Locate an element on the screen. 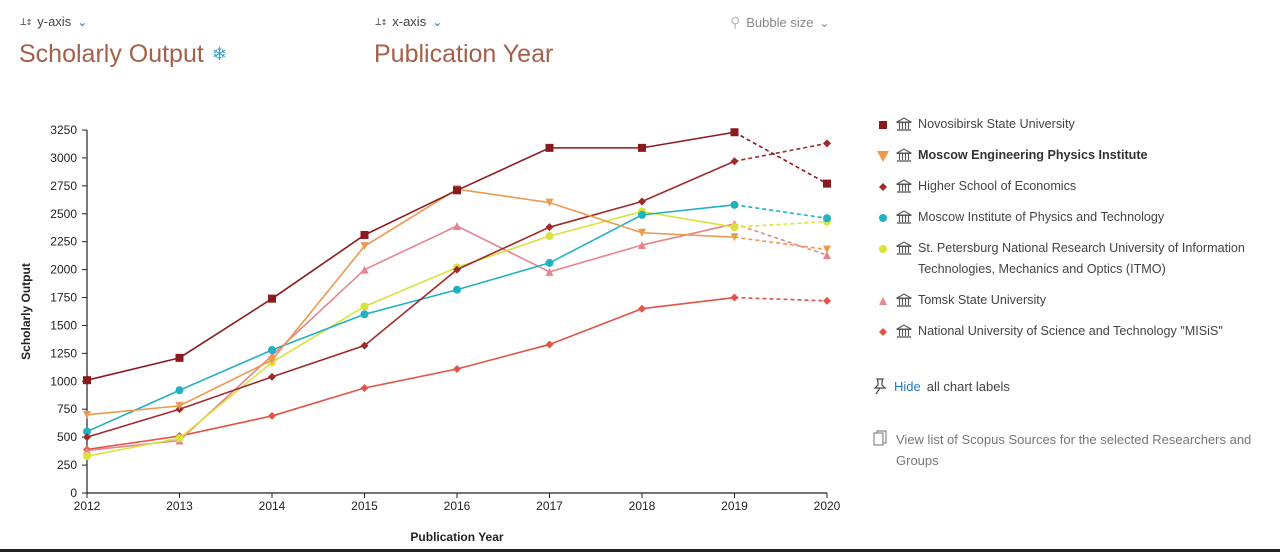 This screenshot has height=552, width=1280. bubble-size-selector: ⚲ Bubble size ⌄ is located at coordinates (780, 22).